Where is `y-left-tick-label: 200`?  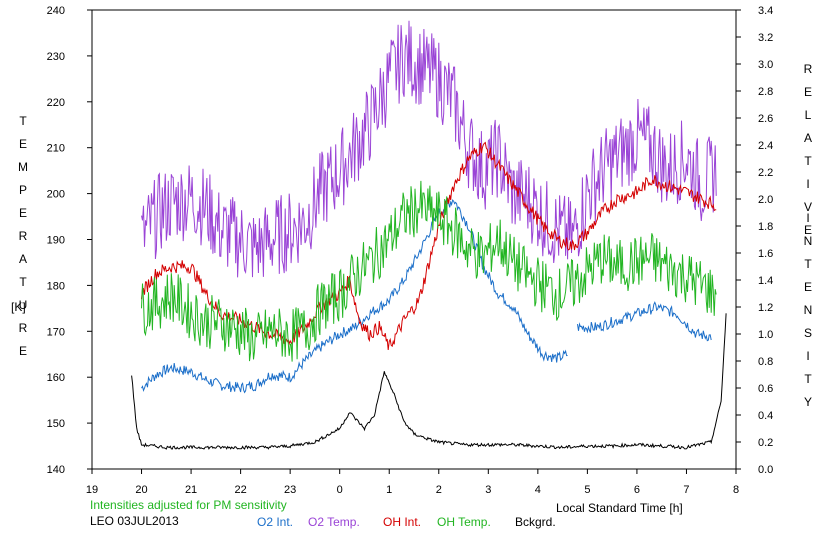 y-left-tick-label: 200 is located at coordinates (56, 195).